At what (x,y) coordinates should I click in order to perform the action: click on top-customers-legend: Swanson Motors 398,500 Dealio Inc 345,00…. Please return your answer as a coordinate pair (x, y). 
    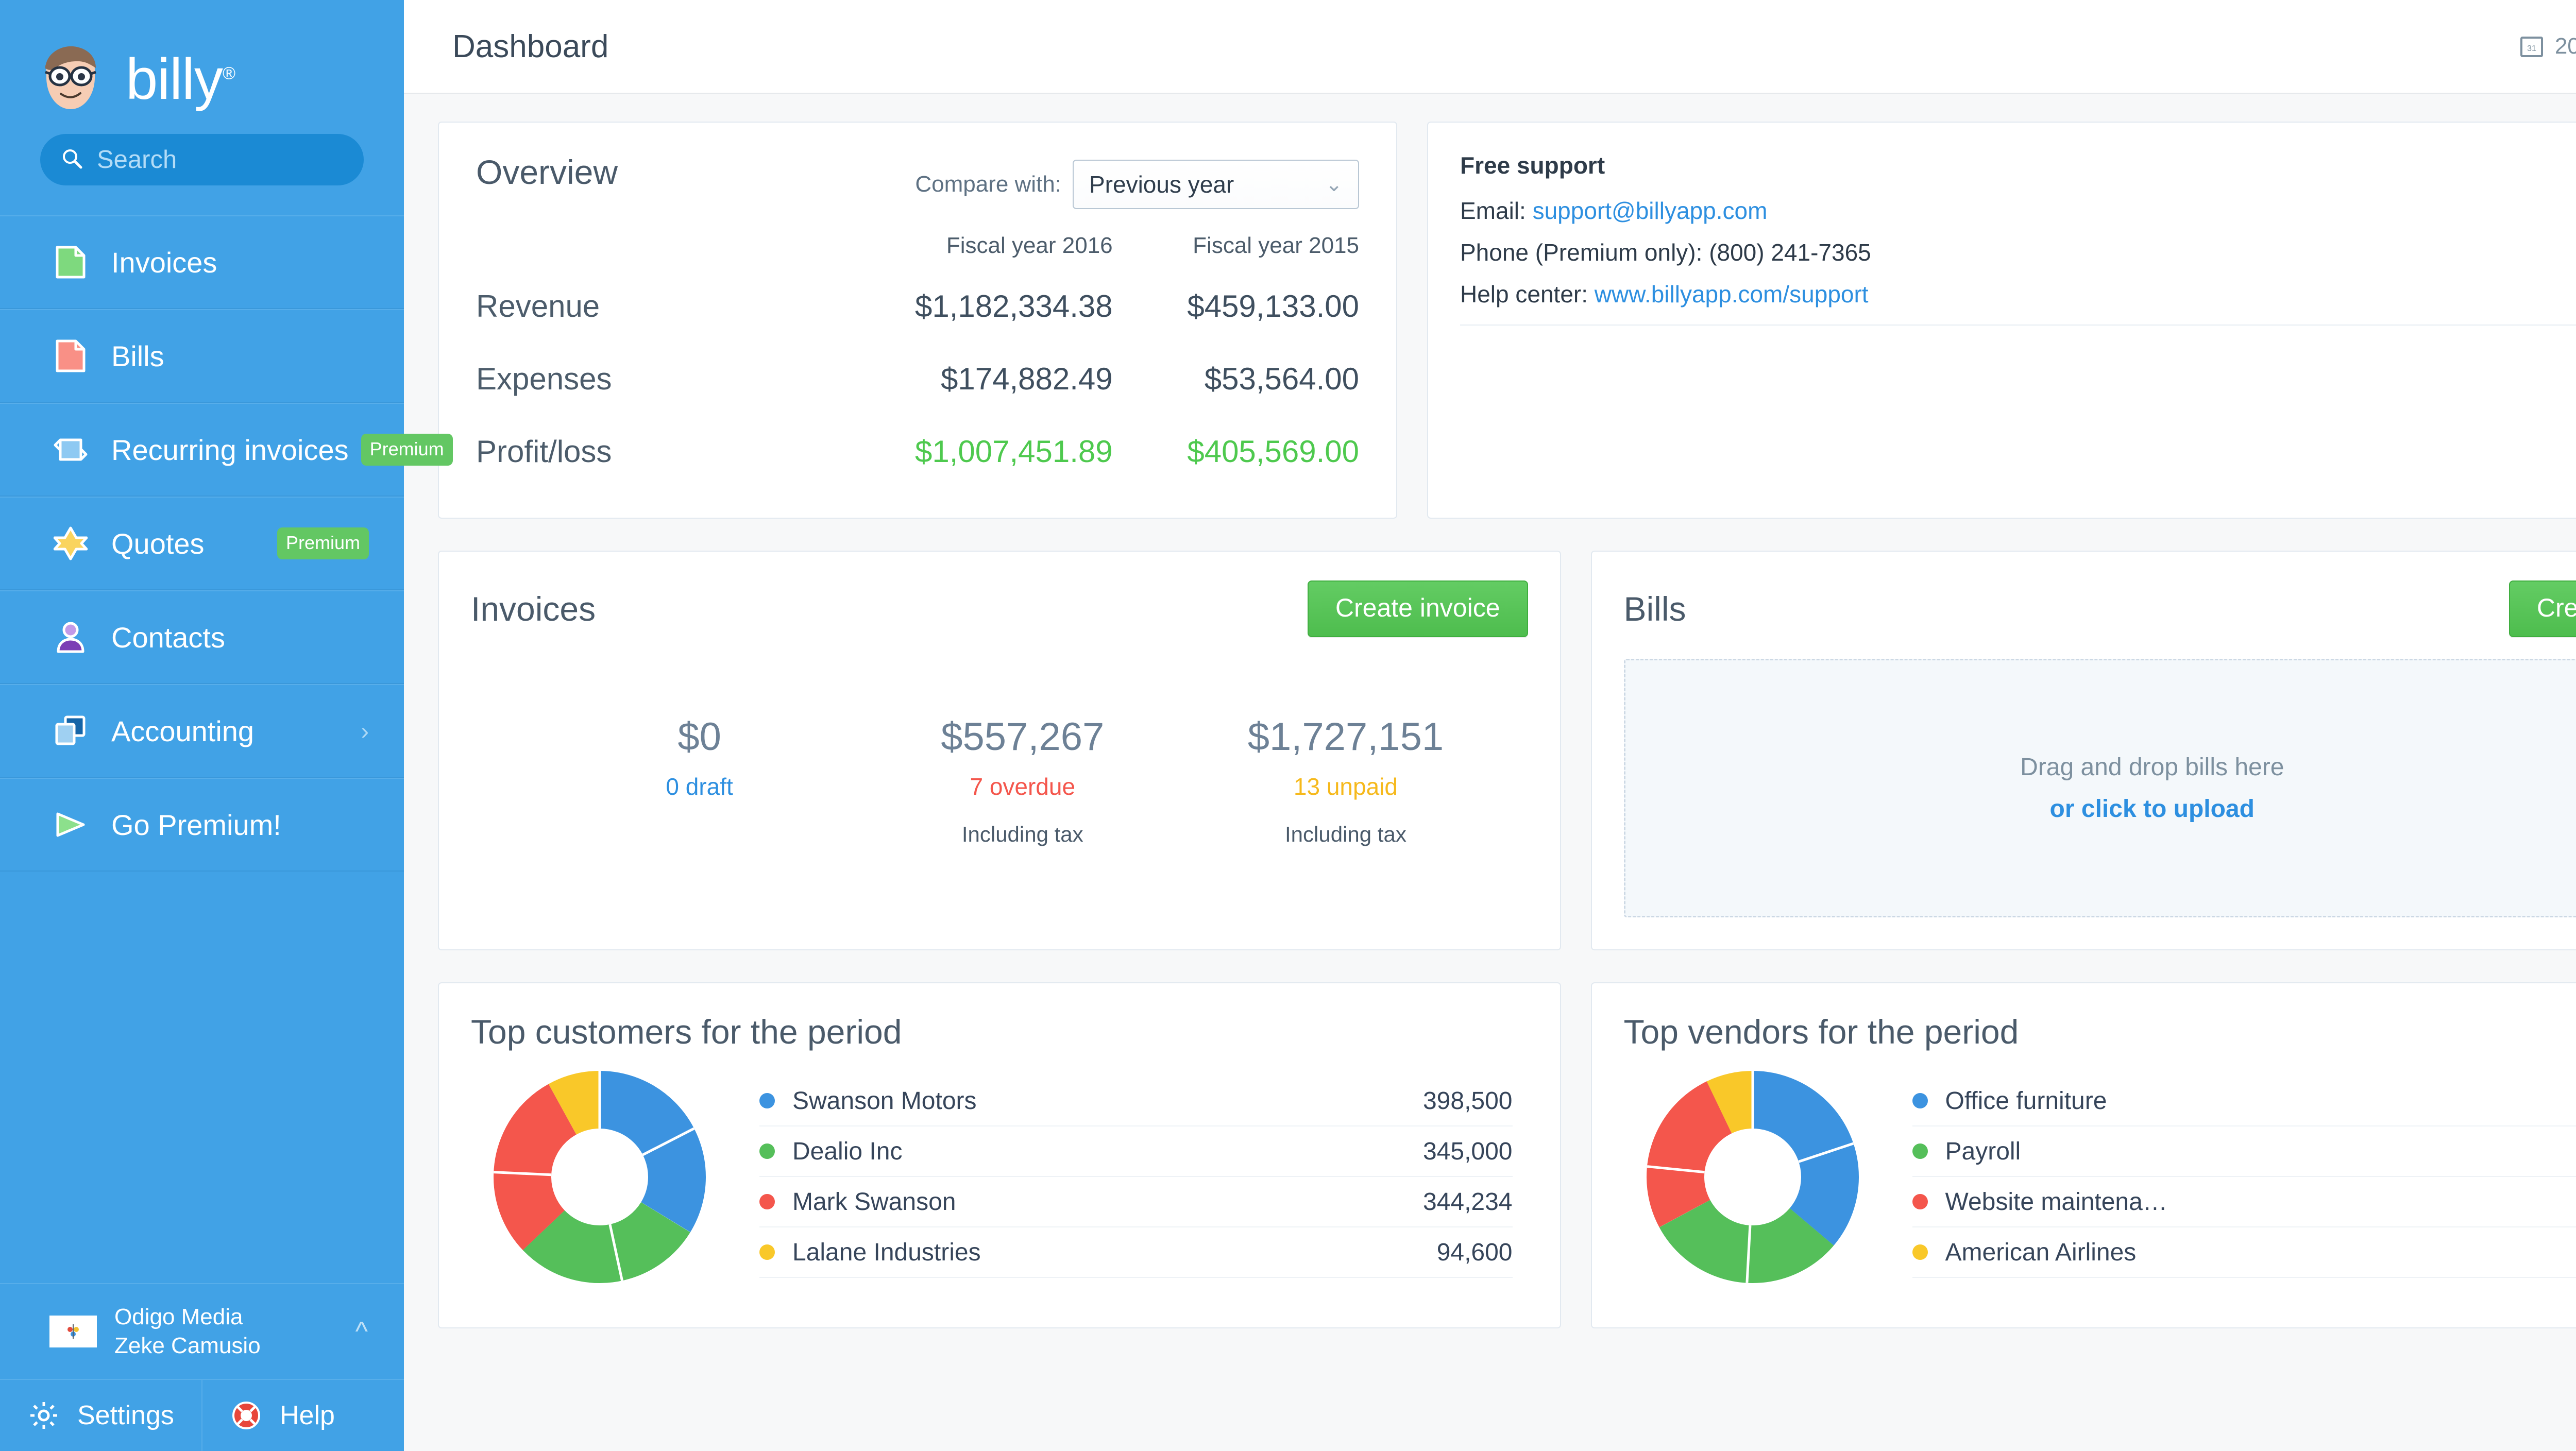
    Looking at the image, I should click on (1143, 1177).